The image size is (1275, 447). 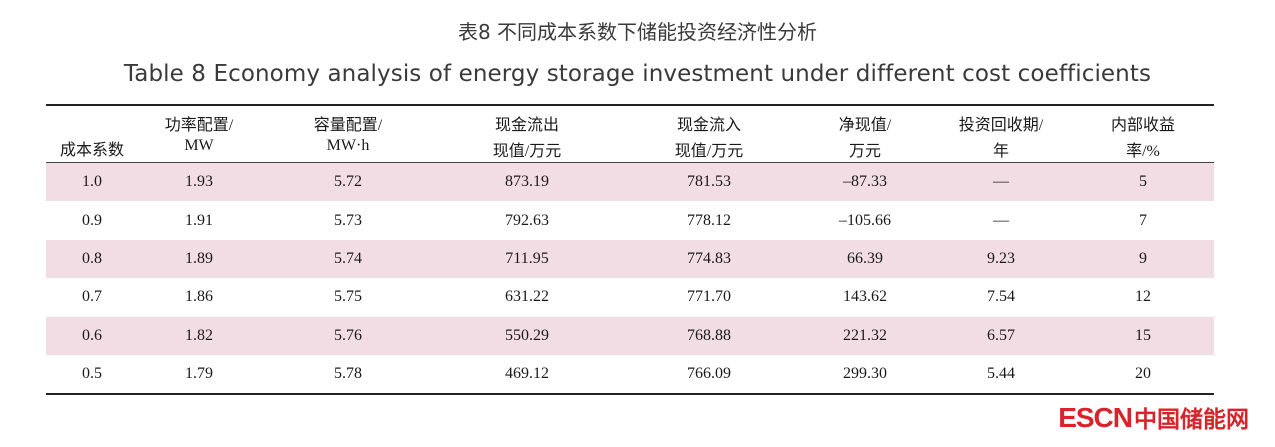 I want to click on escn-watermark-logo: ESCN中国储能网, so click(x=1153, y=417).